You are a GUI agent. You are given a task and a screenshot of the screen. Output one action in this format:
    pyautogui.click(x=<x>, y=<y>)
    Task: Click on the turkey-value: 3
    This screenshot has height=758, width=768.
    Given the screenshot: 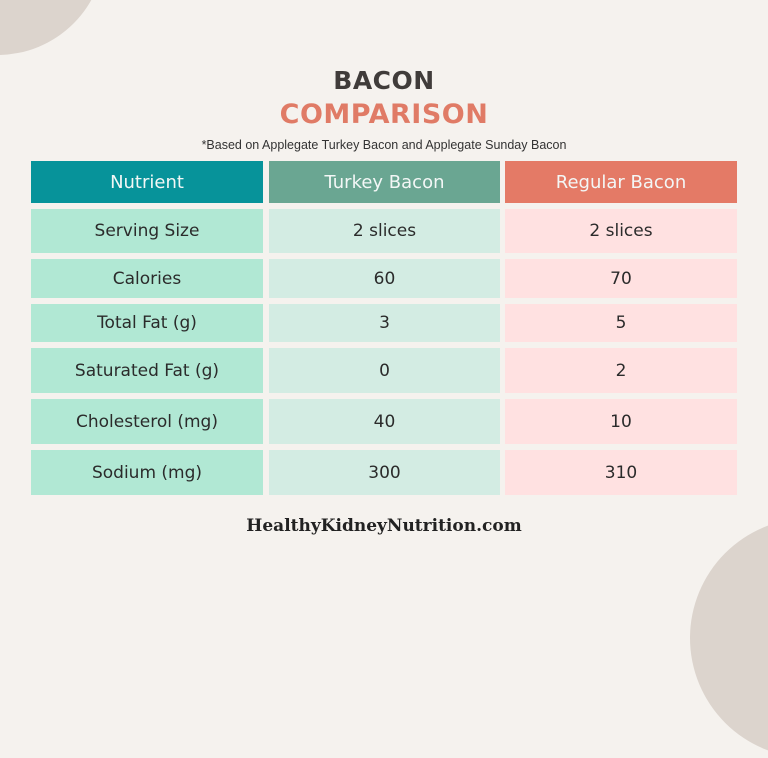 What is the action you would take?
    pyautogui.click(x=384, y=323)
    